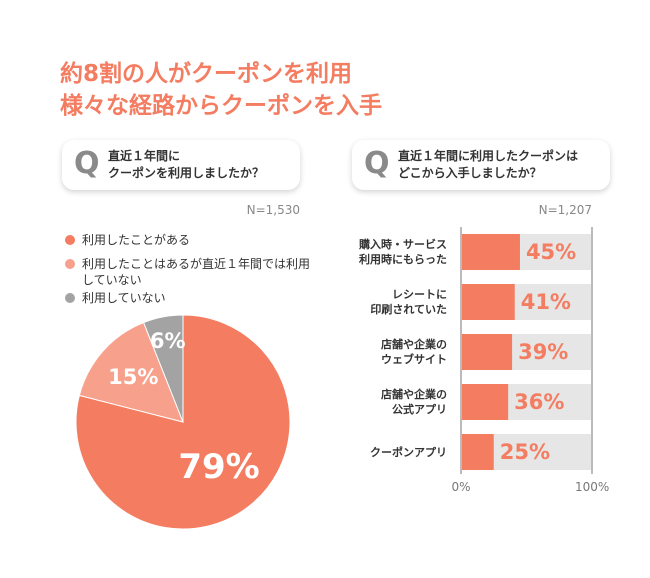 The height and width of the screenshot is (578, 650). I want to click on category-label: 店舗や企業の ウェブサイト, so click(414, 352).